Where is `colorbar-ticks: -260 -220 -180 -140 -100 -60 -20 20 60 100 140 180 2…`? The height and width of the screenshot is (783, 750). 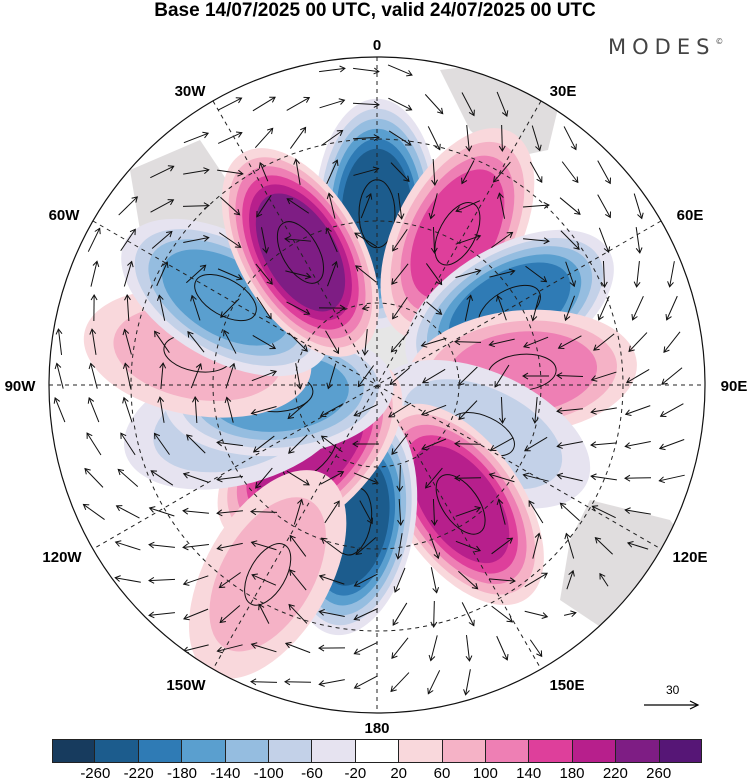 colorbar-ticks: -260 -220 -180 -140 -100 -60 -20 20 60 100 140 180 2… is located at coordinates (377, 774).